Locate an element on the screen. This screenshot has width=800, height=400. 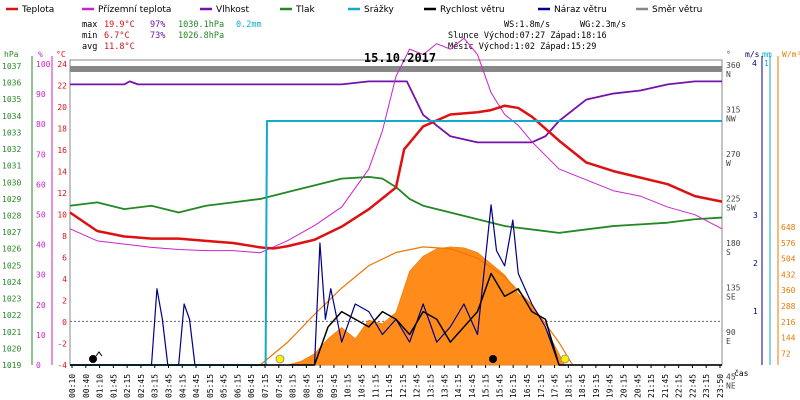
stat-max-hum: 97% is located at coordinates (157, 25).